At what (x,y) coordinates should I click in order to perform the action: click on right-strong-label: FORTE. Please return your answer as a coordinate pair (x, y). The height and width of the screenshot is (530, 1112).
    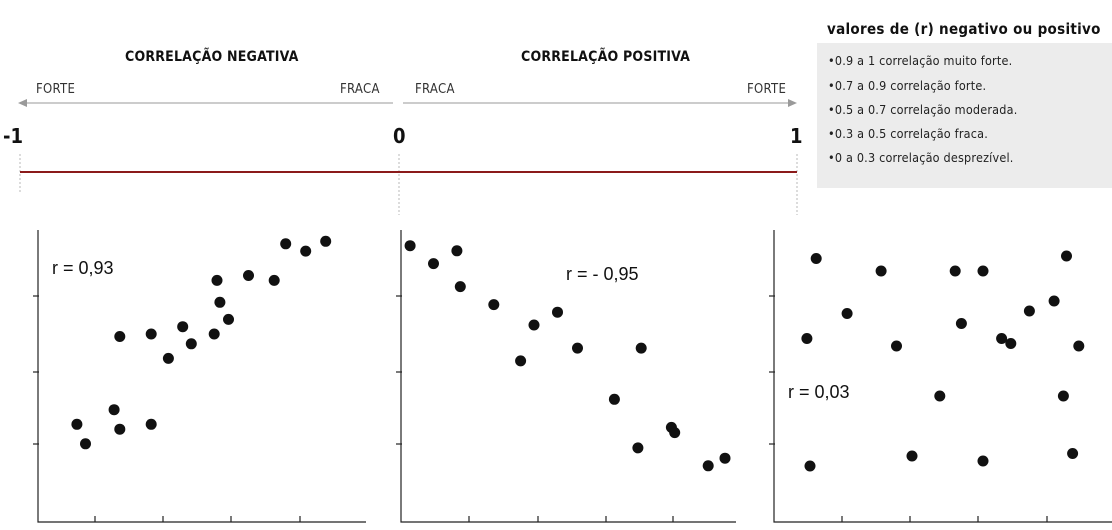
    Looking at the image, I should click on (767, 89).